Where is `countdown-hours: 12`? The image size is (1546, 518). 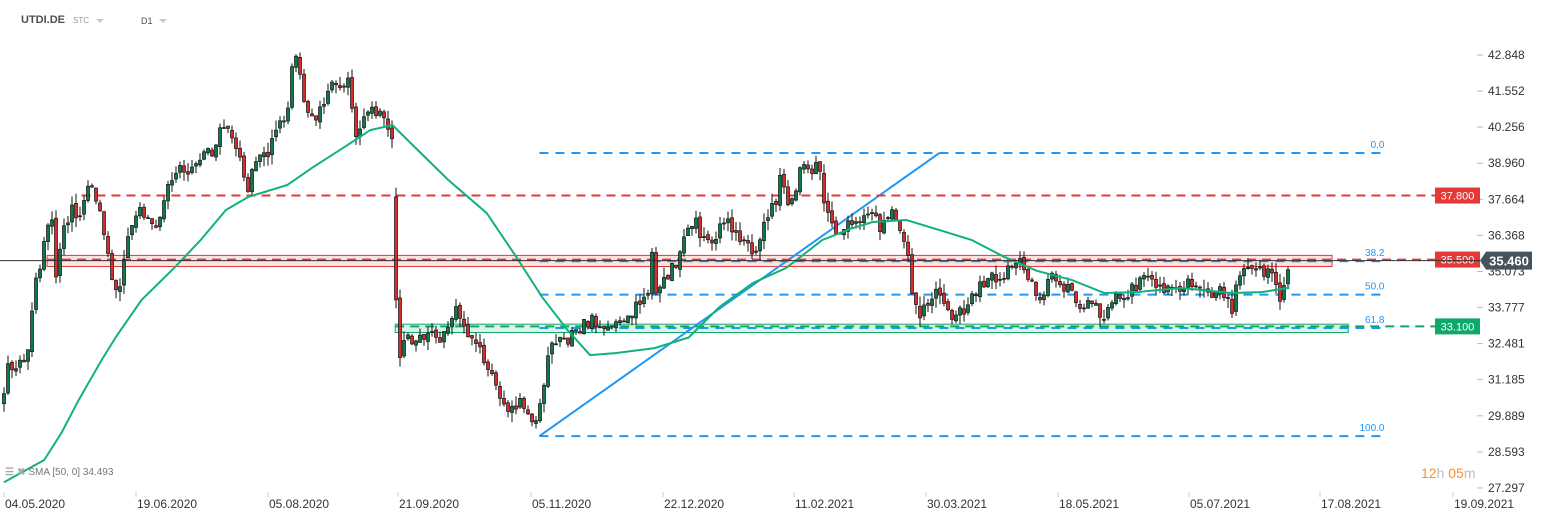 countdown-hours: 12 is located at coordinates (1429, 473).